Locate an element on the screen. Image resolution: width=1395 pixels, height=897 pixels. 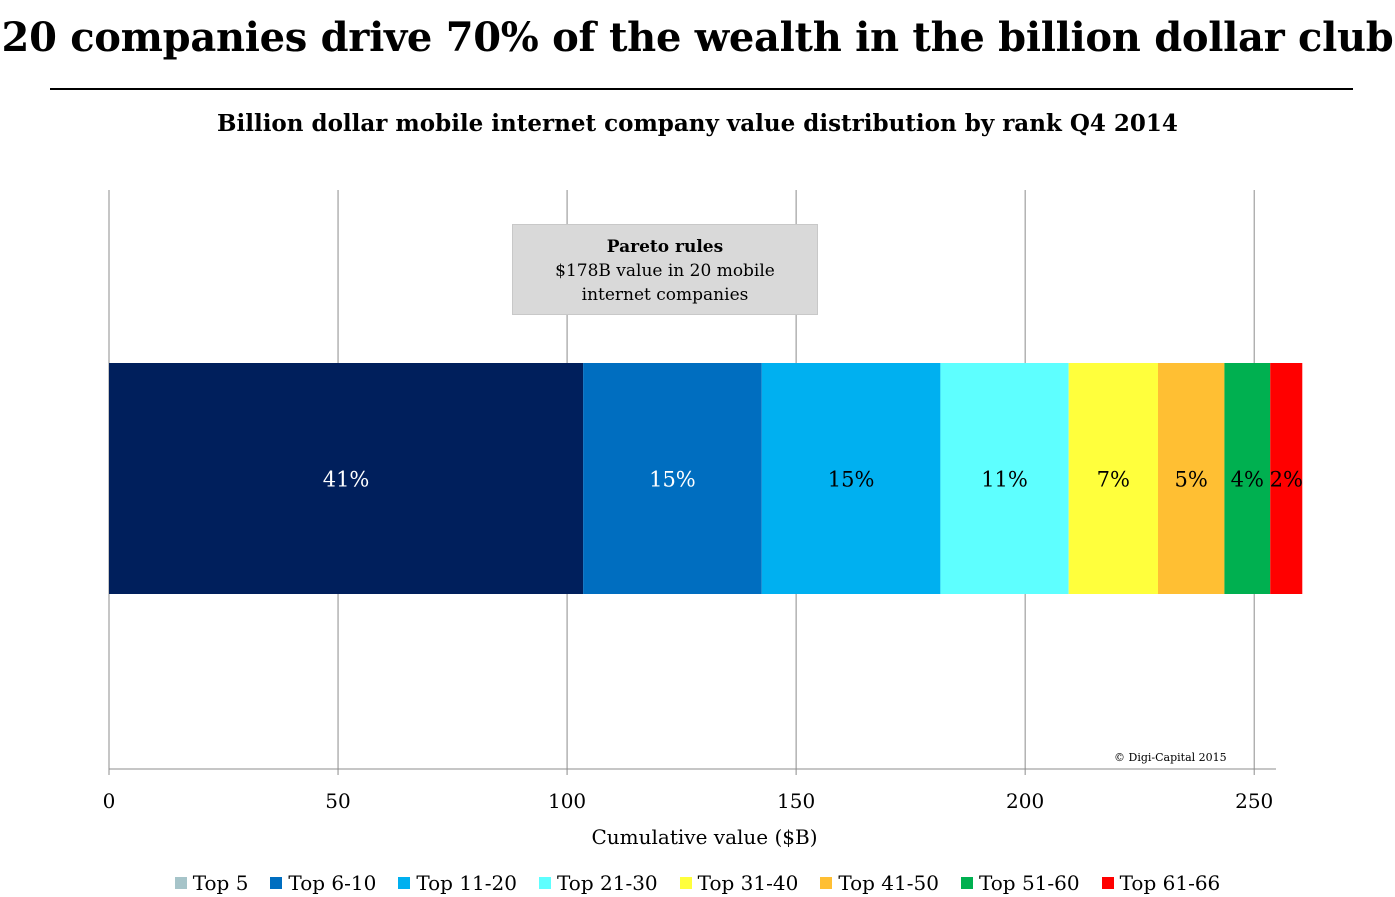
legend-item: Top 31-40 is located at coordinates (739, 883).